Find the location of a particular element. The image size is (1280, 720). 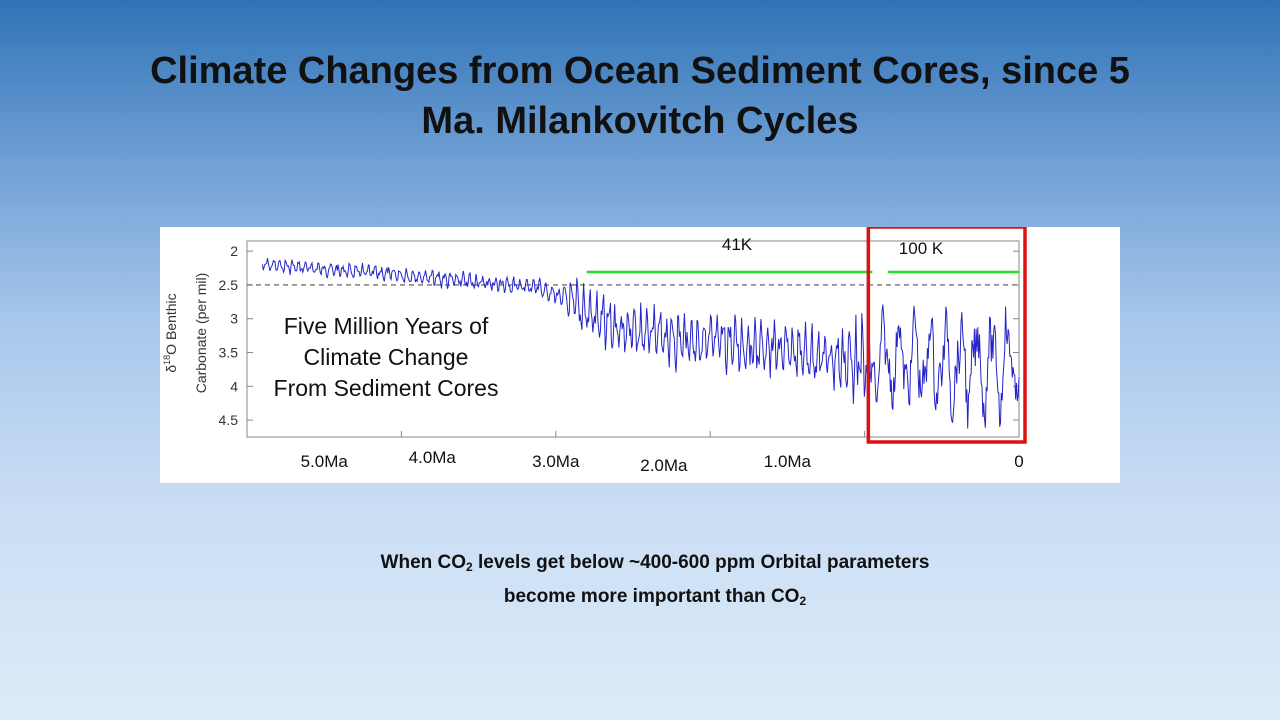

inset-line1: Five Million Years of is located at coordinates (386, 326).